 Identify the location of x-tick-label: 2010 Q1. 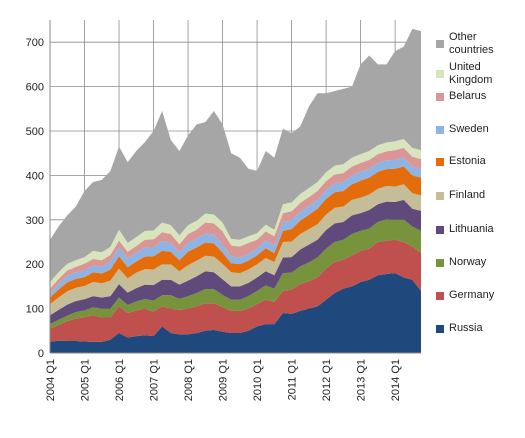
(258, 380).